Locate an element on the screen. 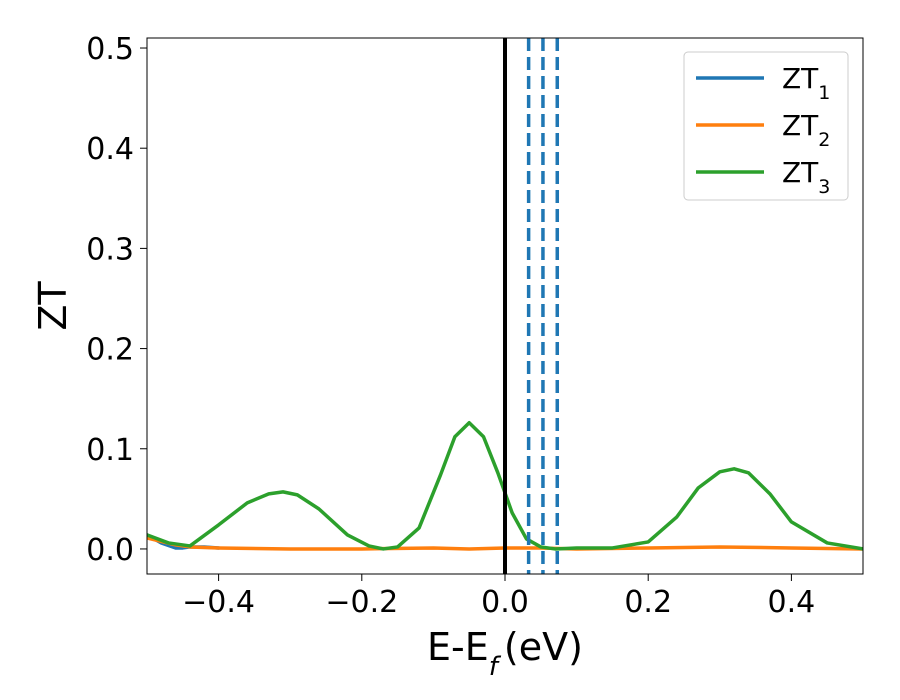 The width and height of the screenshot is (900, 700). legend-frame is located at coordinates (766, 126).